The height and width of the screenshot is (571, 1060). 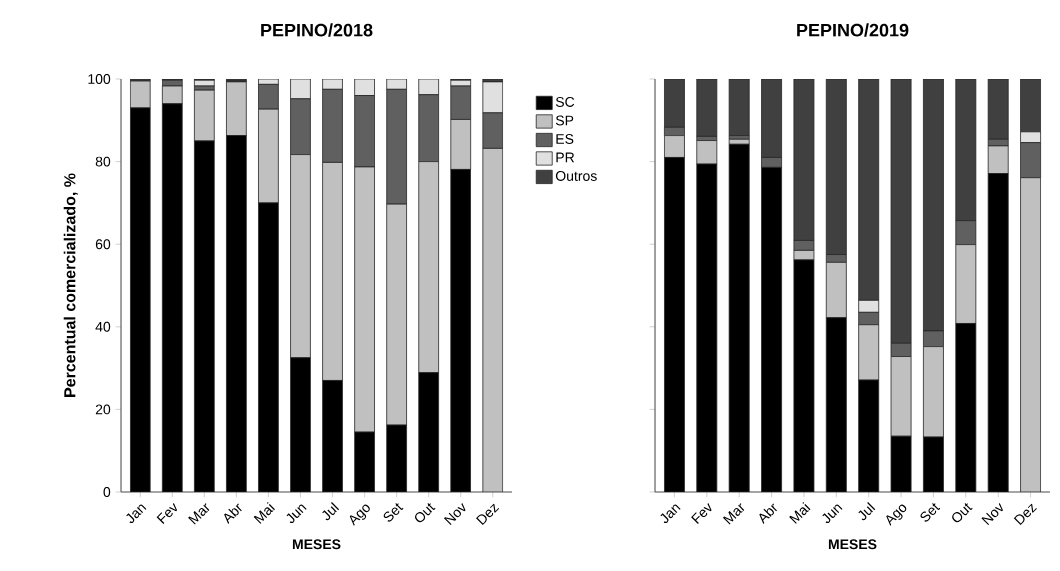 What do you see at coordinates (576, 176) in the screenshot?
I see `legend-label: Outros` at bounding box center [576, 176].